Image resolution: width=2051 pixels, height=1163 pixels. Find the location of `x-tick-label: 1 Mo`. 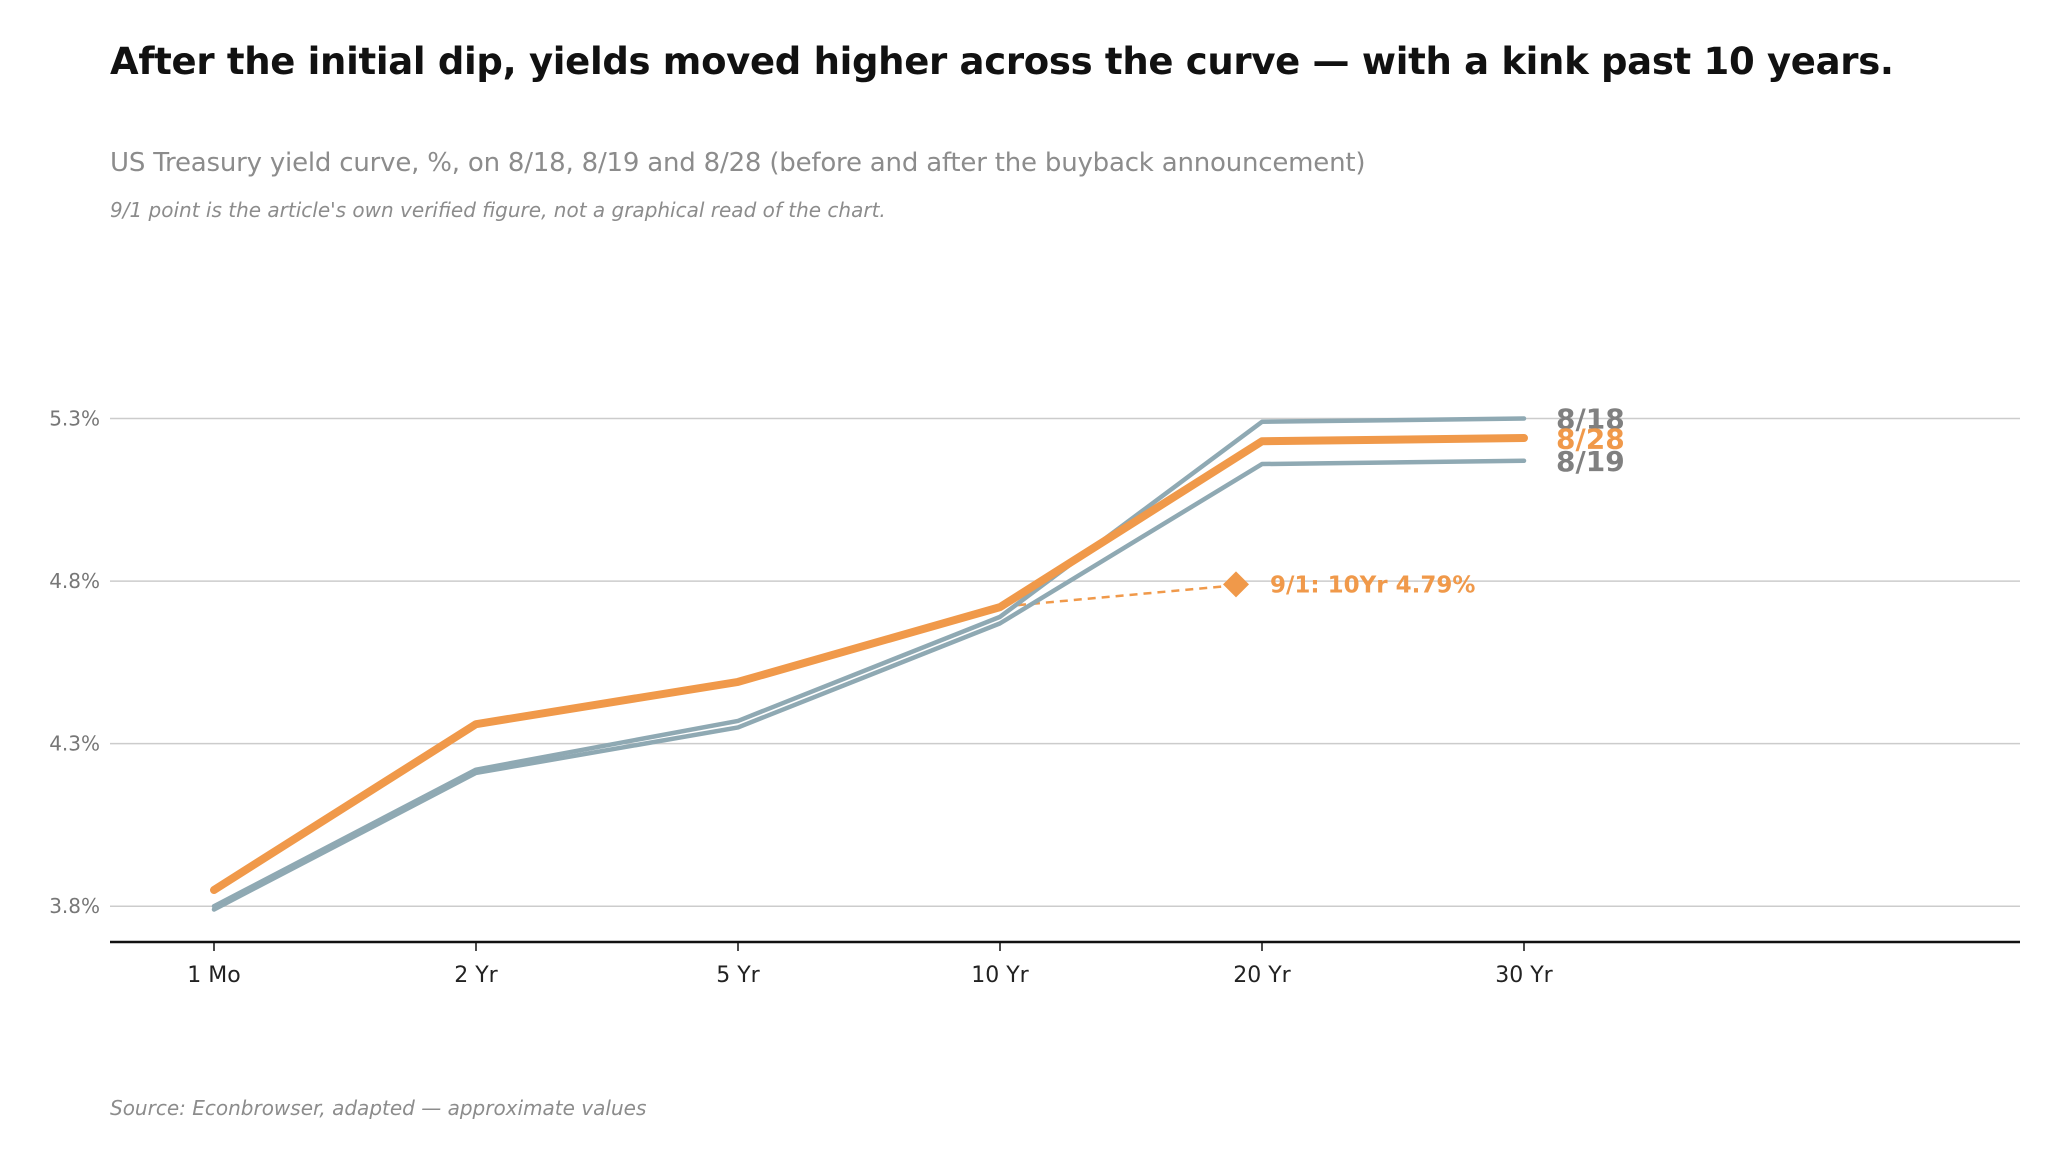

x-tick-label: 1 Mo is located at coordinates (213, 975).